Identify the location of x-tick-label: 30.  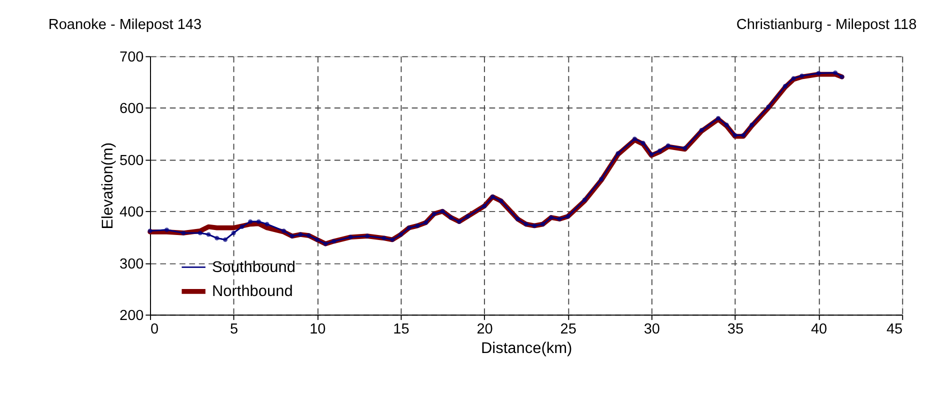
(652, 330).